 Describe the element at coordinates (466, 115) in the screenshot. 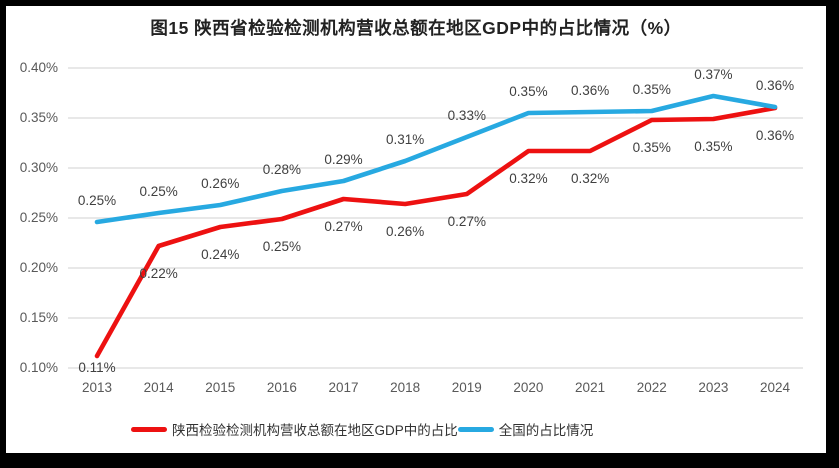

I see `data-label-national: 0.33%` at that location.